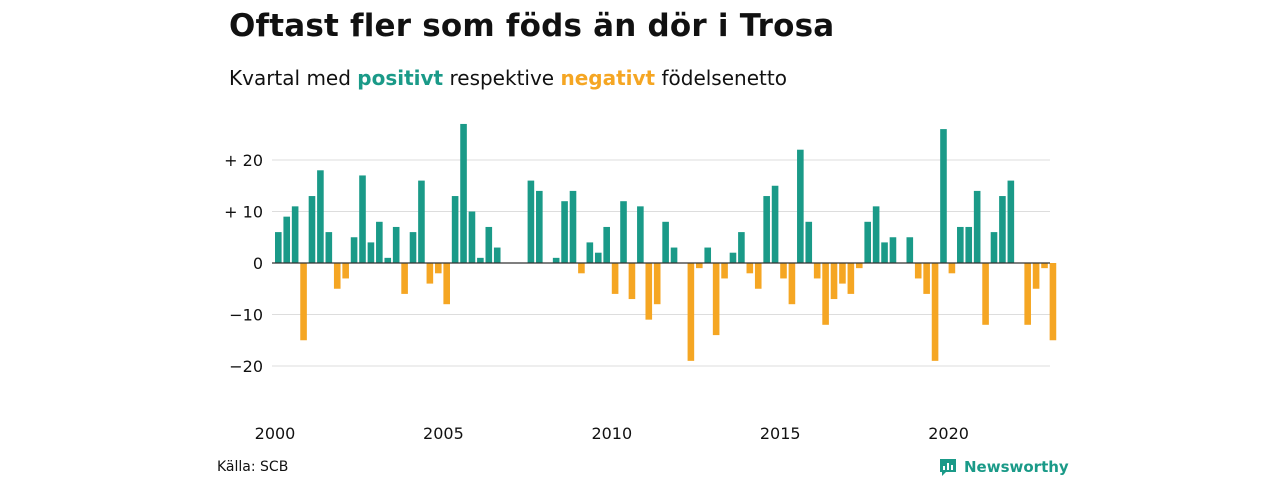 This screenshot has width=1280, height=480. What do you see at coordinates (400, 78) in the screenshot?
I see `subtitle-positive-word: positivt` at bounding box center [400, 78].